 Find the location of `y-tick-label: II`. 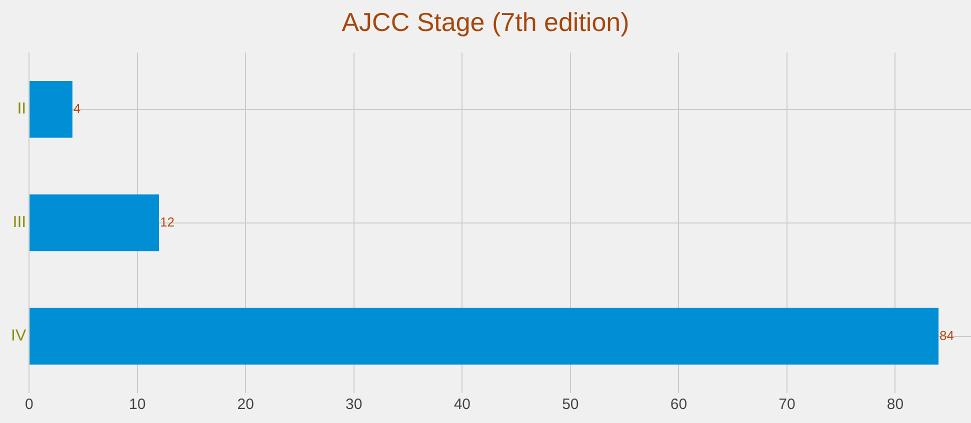

y-tick-label: II is located at coordinates (21, 109).